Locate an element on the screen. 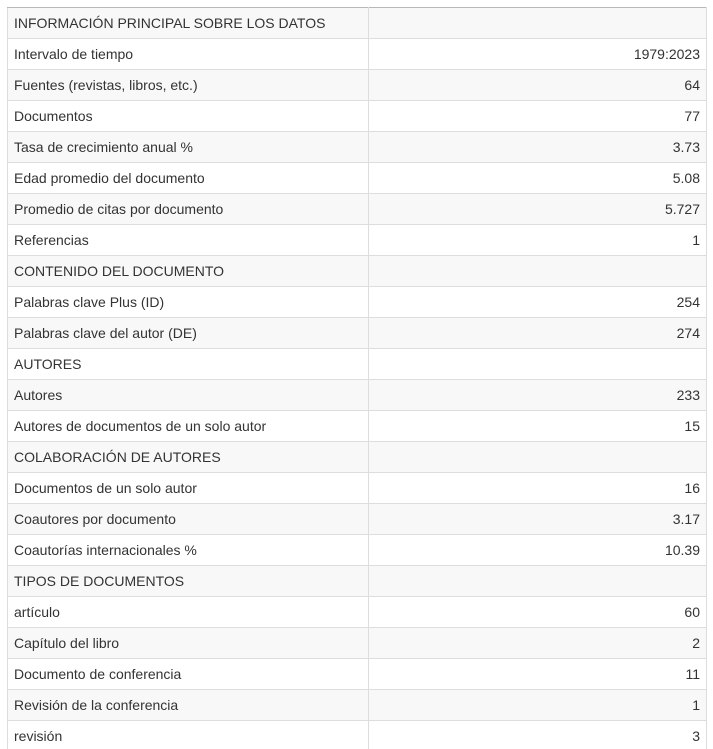 This screenshot has height=749, width=713. metric-value: 64 is located at coordinates (537, 85).